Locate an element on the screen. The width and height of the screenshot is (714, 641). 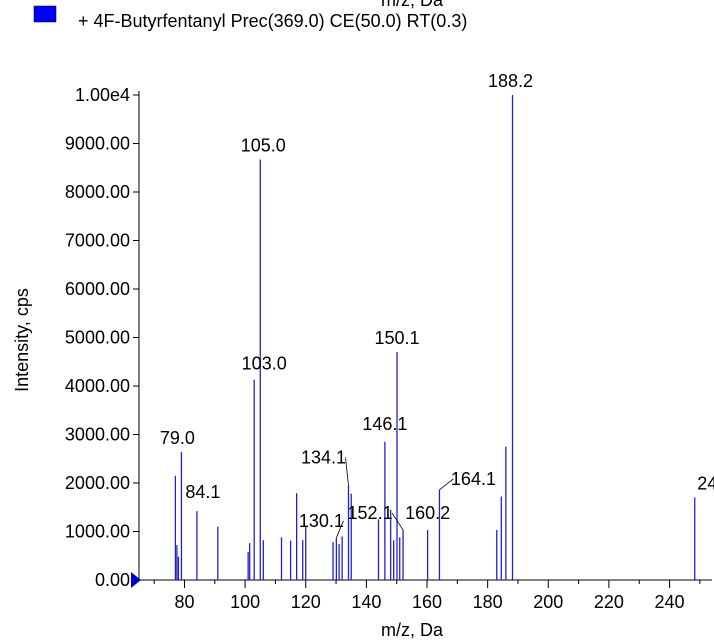
x-tick-label: 160 is located at coordinates (427, 602).